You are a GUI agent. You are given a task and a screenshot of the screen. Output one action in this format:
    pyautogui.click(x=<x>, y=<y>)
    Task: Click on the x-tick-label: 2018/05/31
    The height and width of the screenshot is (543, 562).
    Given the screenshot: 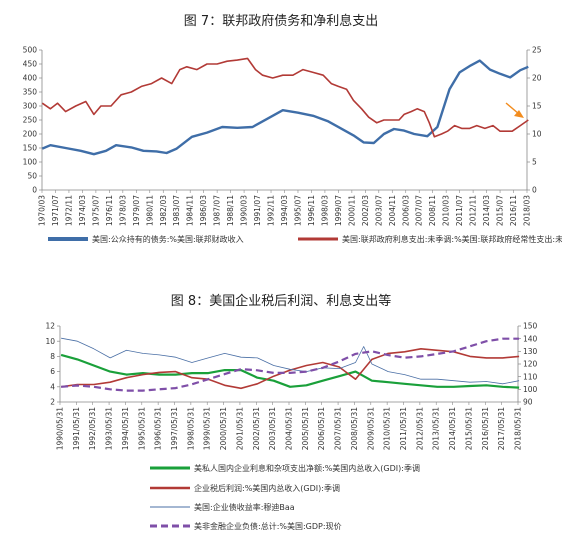 What is the action you would take?
    pyautogui.click(x=518, y=428)
    